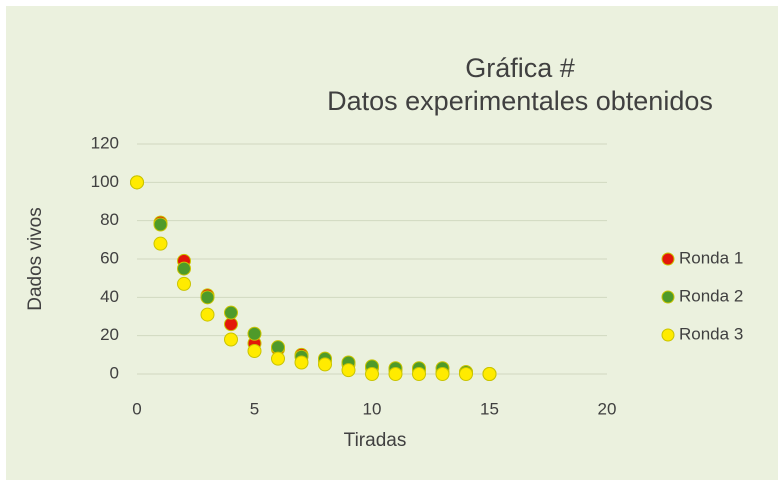 This screenshot has height=489, width=784. What do you see at coordinates (375, 440) in the screenshot?
I see `x-axis-label: Tiradas` at bounding box center [375, 440].